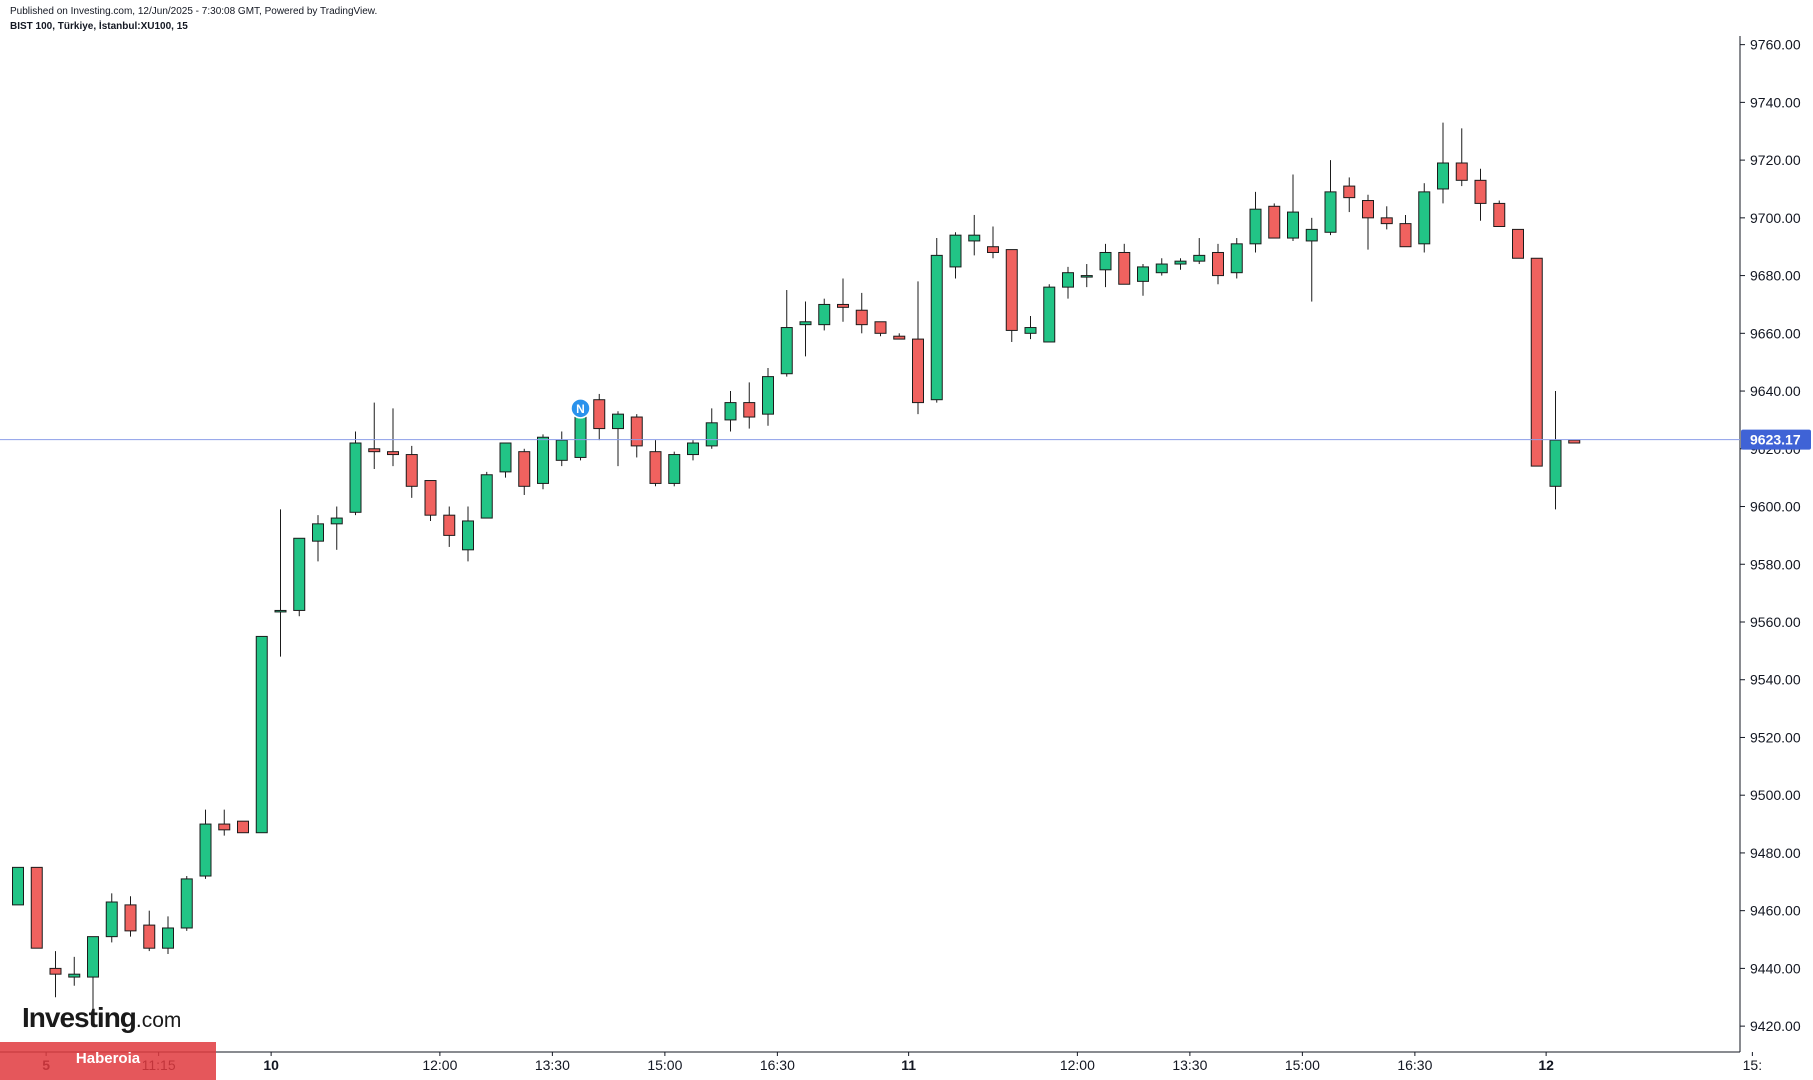 This screenshot has width=1813, height=1080. What do you see at coordinates (1775, 968) in the screenshot?
I see `price-tick-label: 9440.00` at bounding box center [1775, 968].